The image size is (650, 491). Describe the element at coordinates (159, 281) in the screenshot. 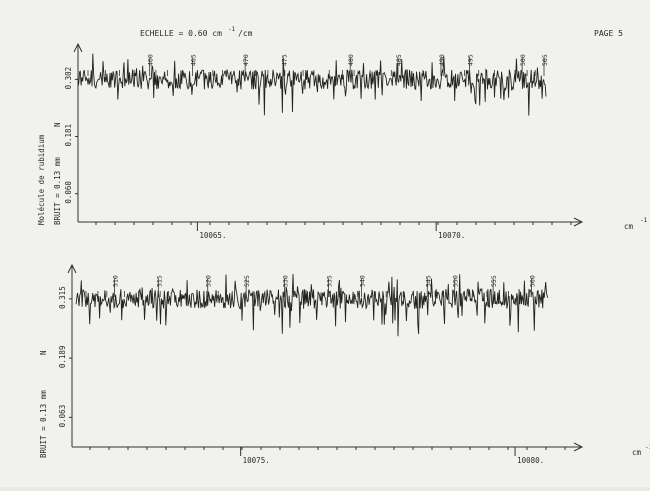

I see `line-index-label: 515` at that location.